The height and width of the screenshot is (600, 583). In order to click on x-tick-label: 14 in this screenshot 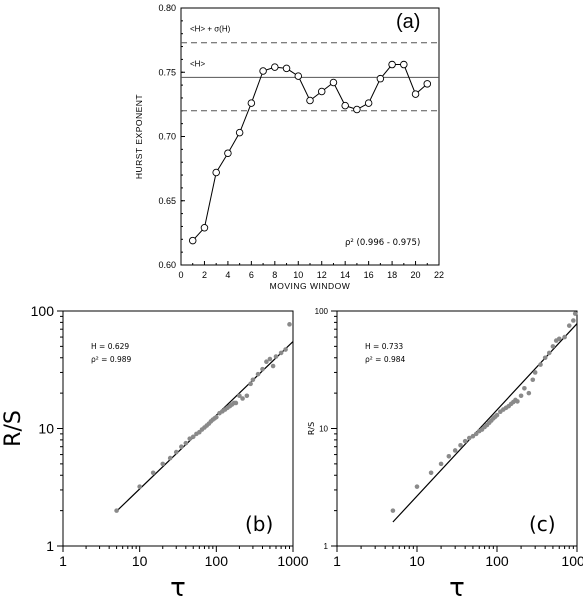, I will do `click(345, 275)`.